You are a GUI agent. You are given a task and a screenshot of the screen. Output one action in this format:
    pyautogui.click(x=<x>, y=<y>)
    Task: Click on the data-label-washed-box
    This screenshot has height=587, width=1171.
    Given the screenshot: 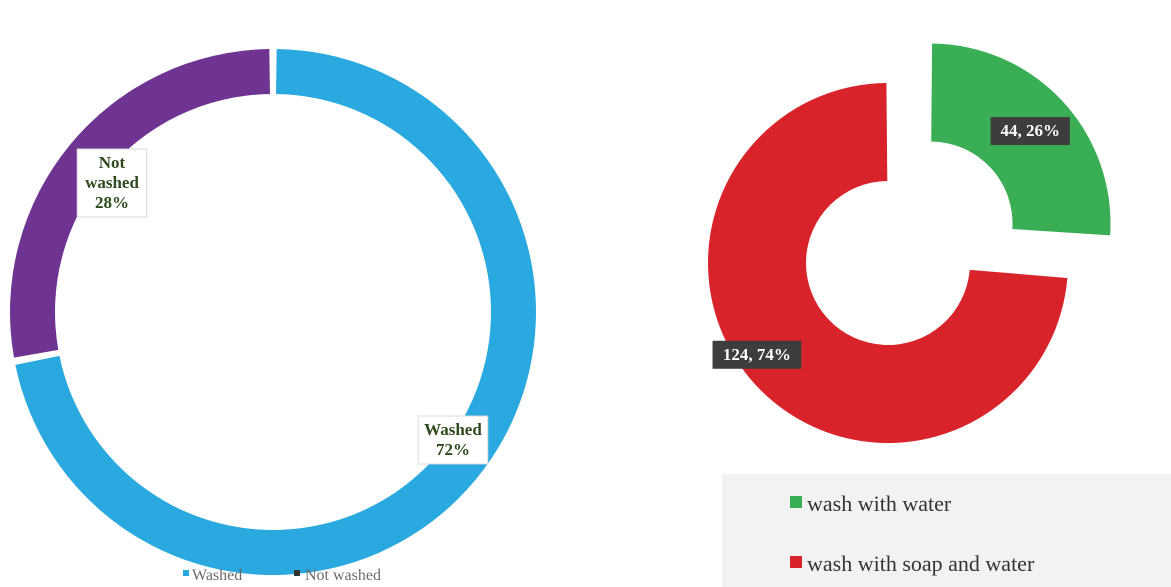 What is the action you would take?
    pyautogui.click(x=453, y=440)
    